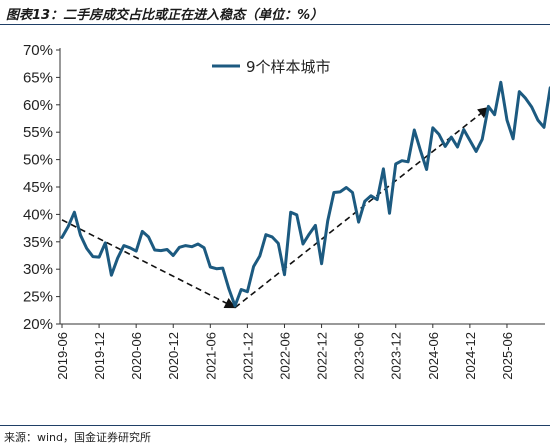 Image resolution: width=550 pixels, height=446 pixels. I want to click on y-axis-ticks: 20% 25% 30% 35% 40% 45% 50% 55% 60% 65% 70%, so click(41, 187).